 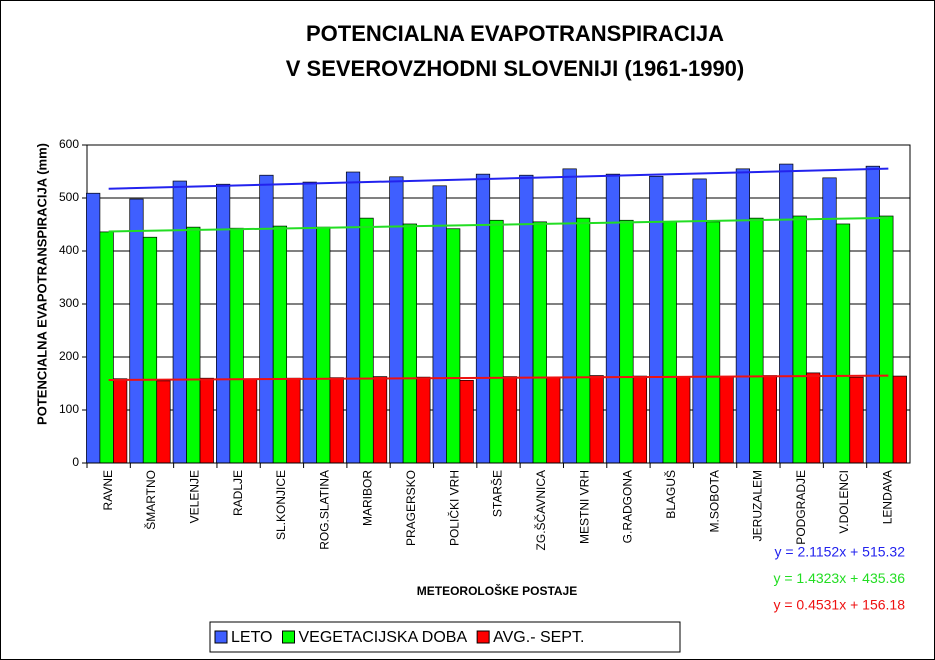 What do you see at coordinates (670, 494) in the screenshot?
I see `x-tick-label: BLAGUŠ` at bounding box center [670, 494].